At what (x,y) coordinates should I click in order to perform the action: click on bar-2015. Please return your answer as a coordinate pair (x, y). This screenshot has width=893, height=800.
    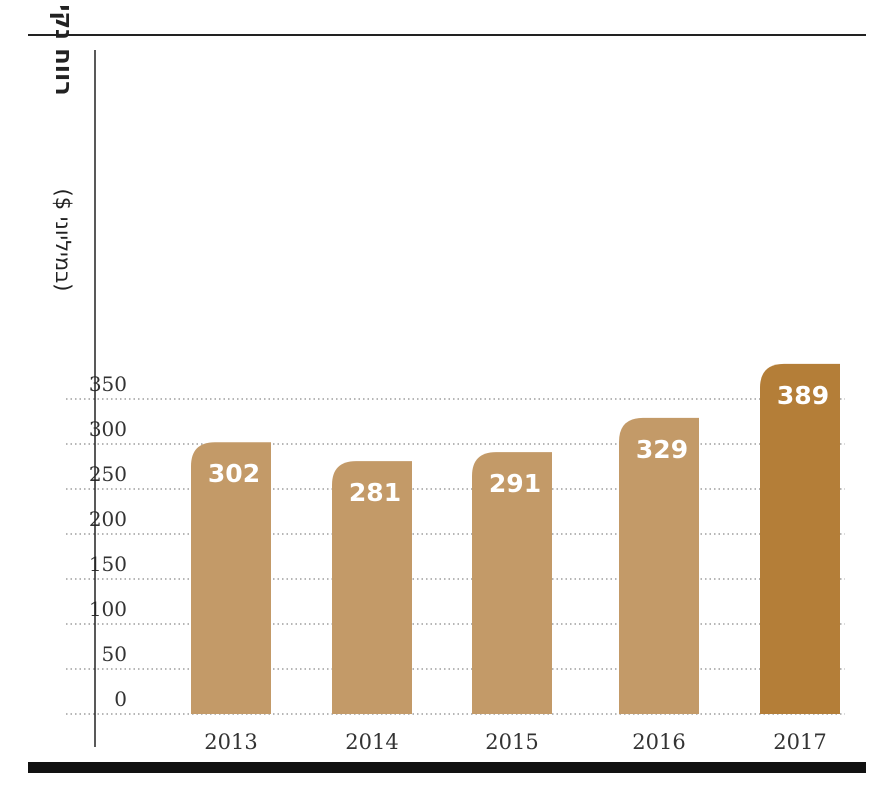
    Looking at the image, I should click on (512, 583).